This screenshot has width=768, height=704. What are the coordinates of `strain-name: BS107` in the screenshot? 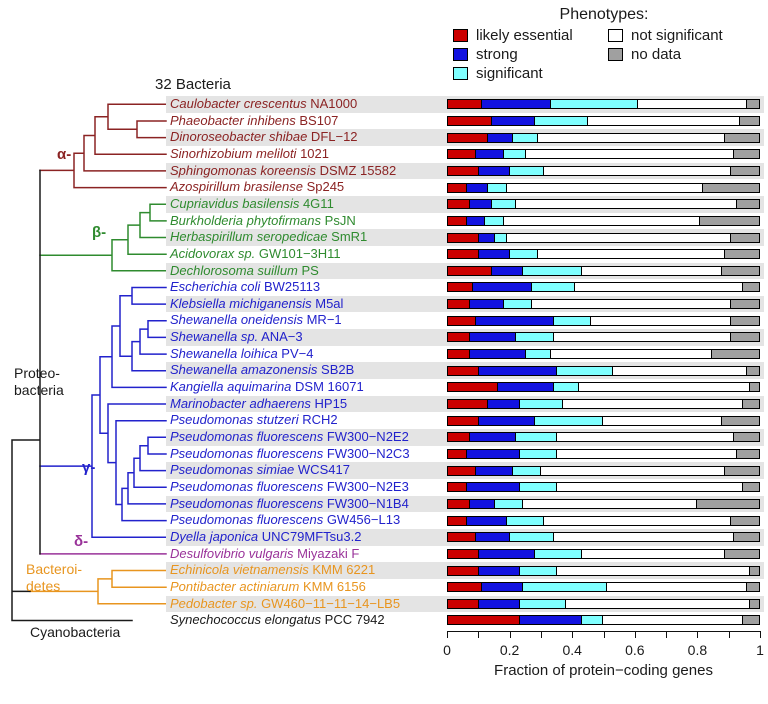 It's located at (317, 120).